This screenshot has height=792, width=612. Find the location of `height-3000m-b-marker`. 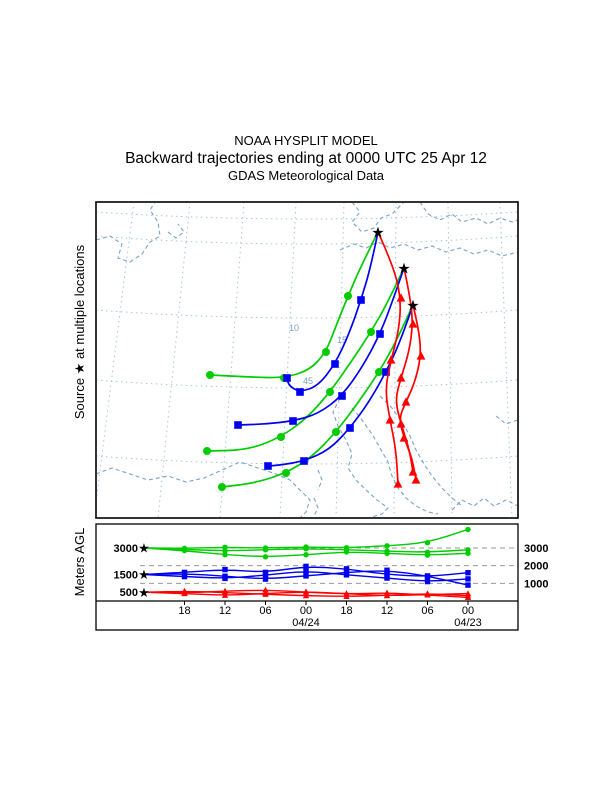

height-3000m-b-marker is located at coordinates (265, 550).